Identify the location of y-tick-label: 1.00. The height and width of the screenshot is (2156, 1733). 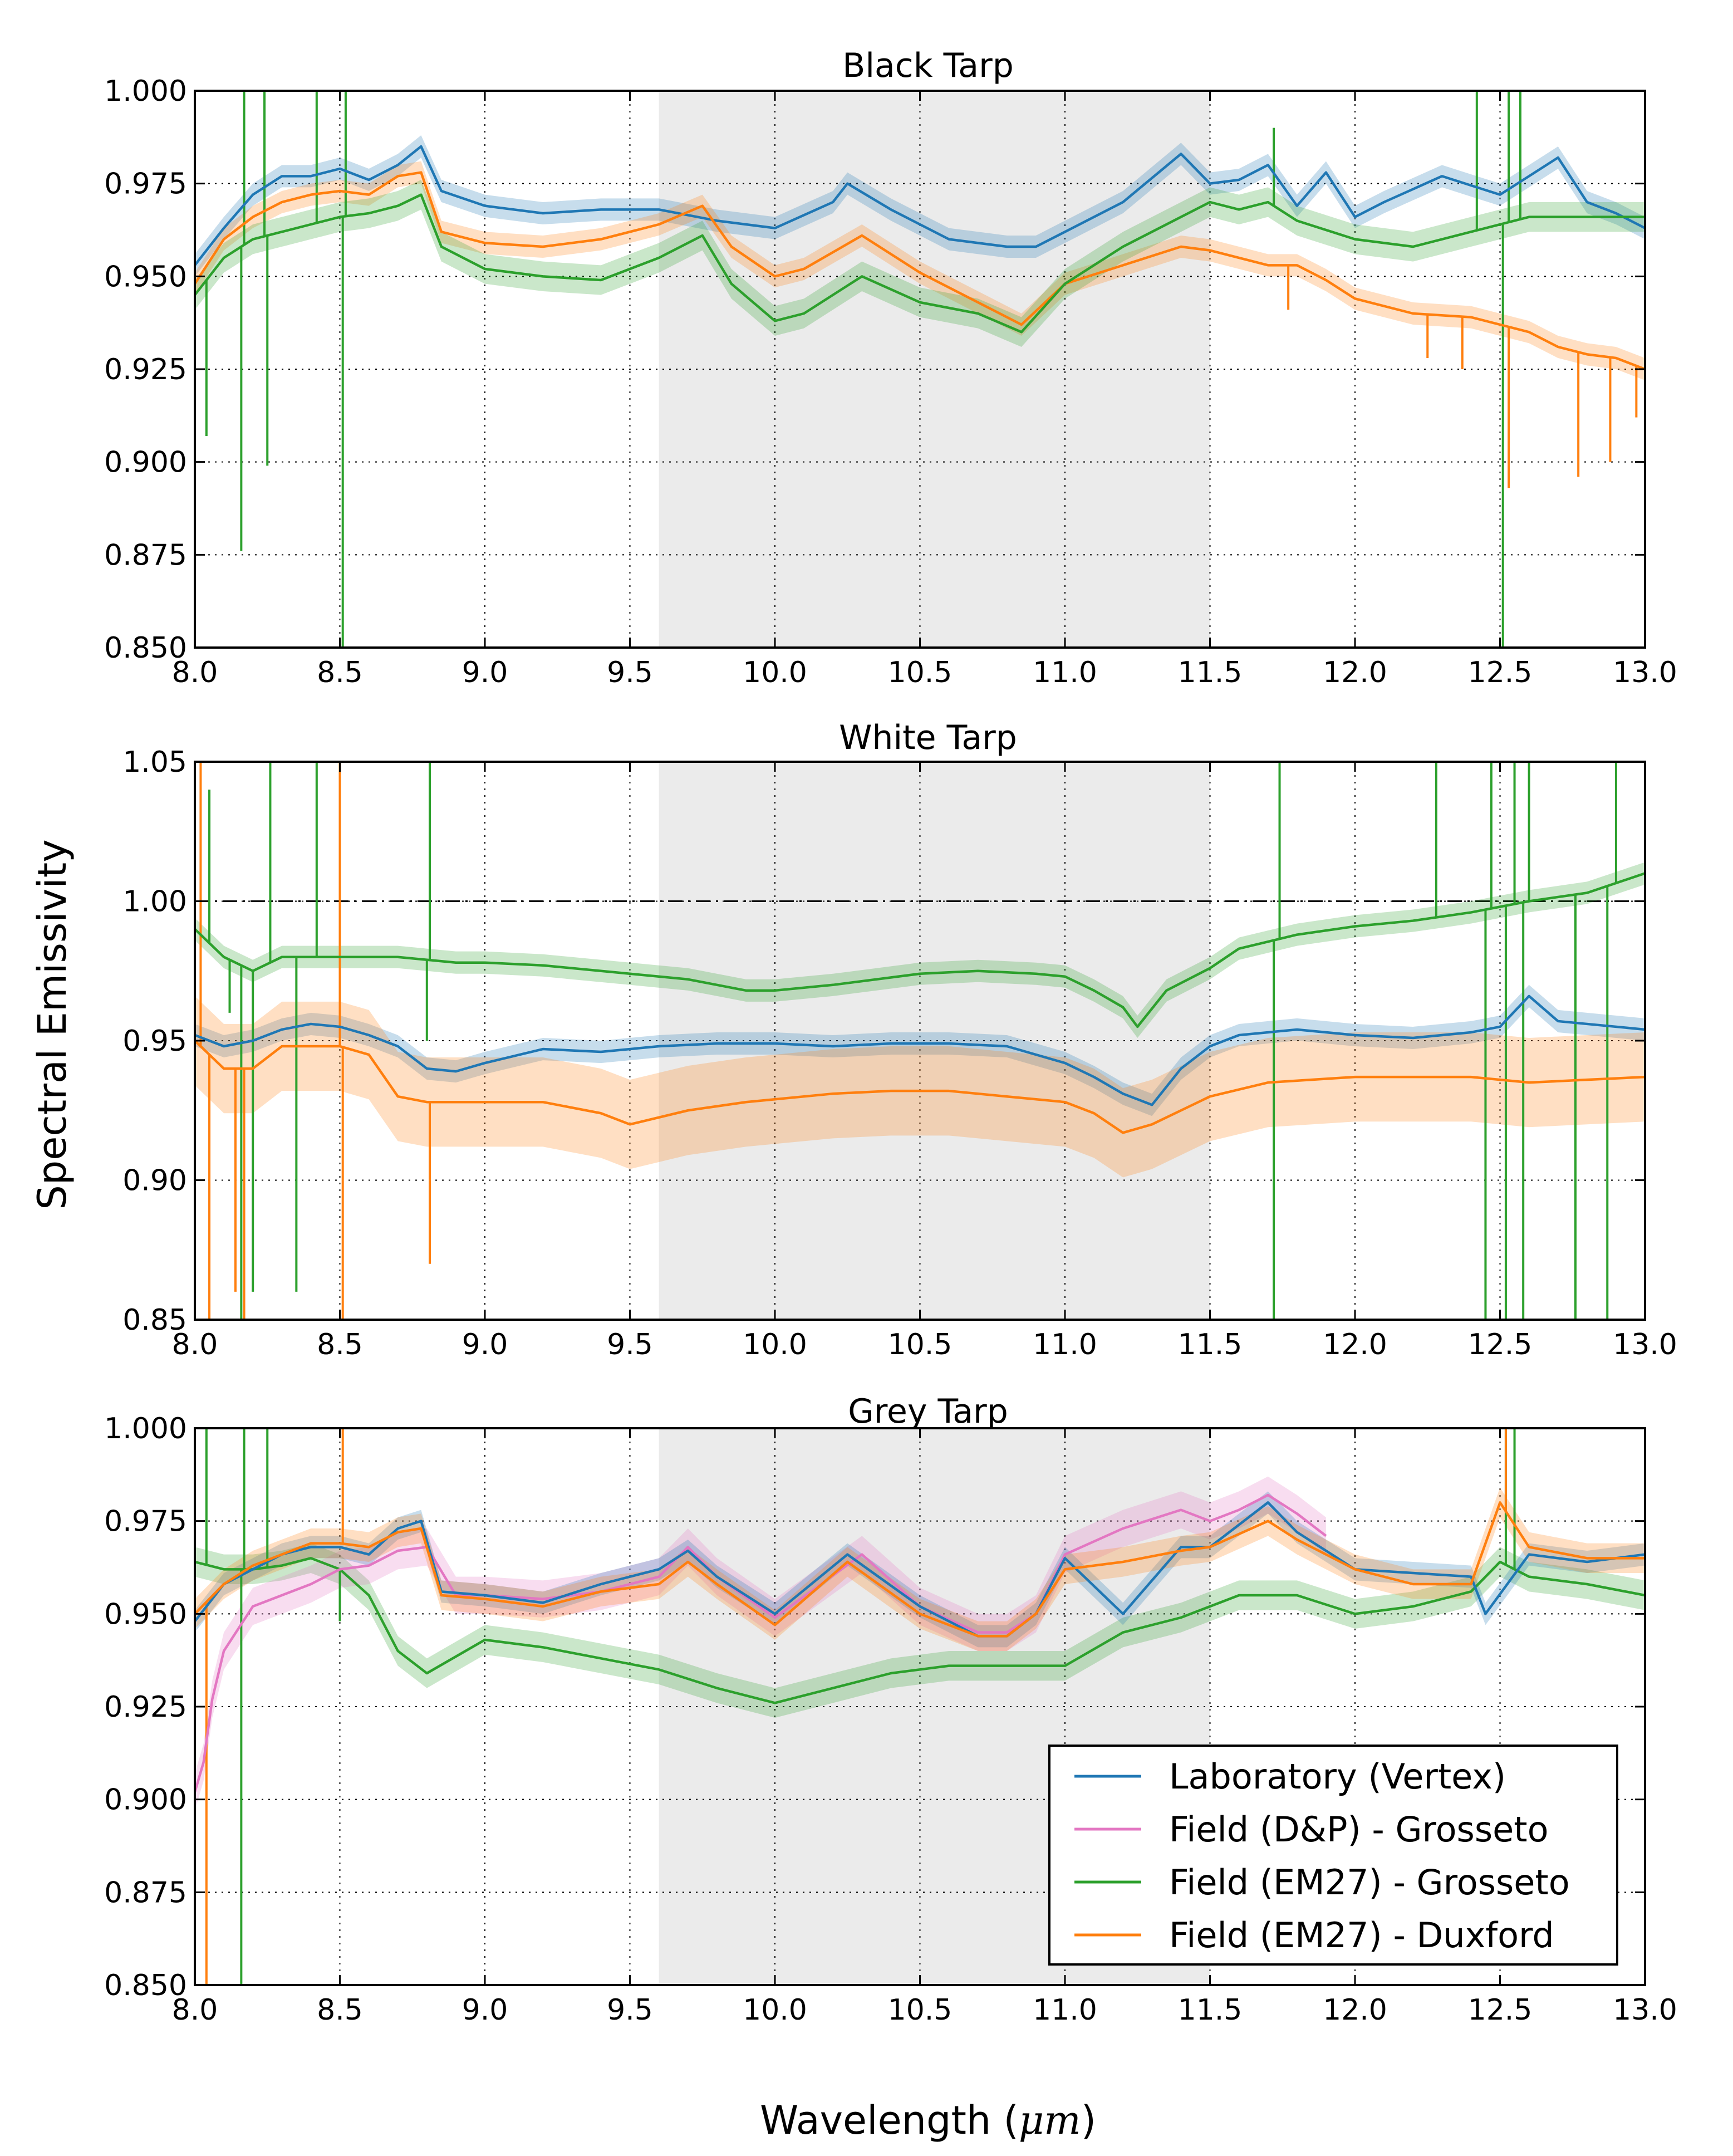
(154, 902).